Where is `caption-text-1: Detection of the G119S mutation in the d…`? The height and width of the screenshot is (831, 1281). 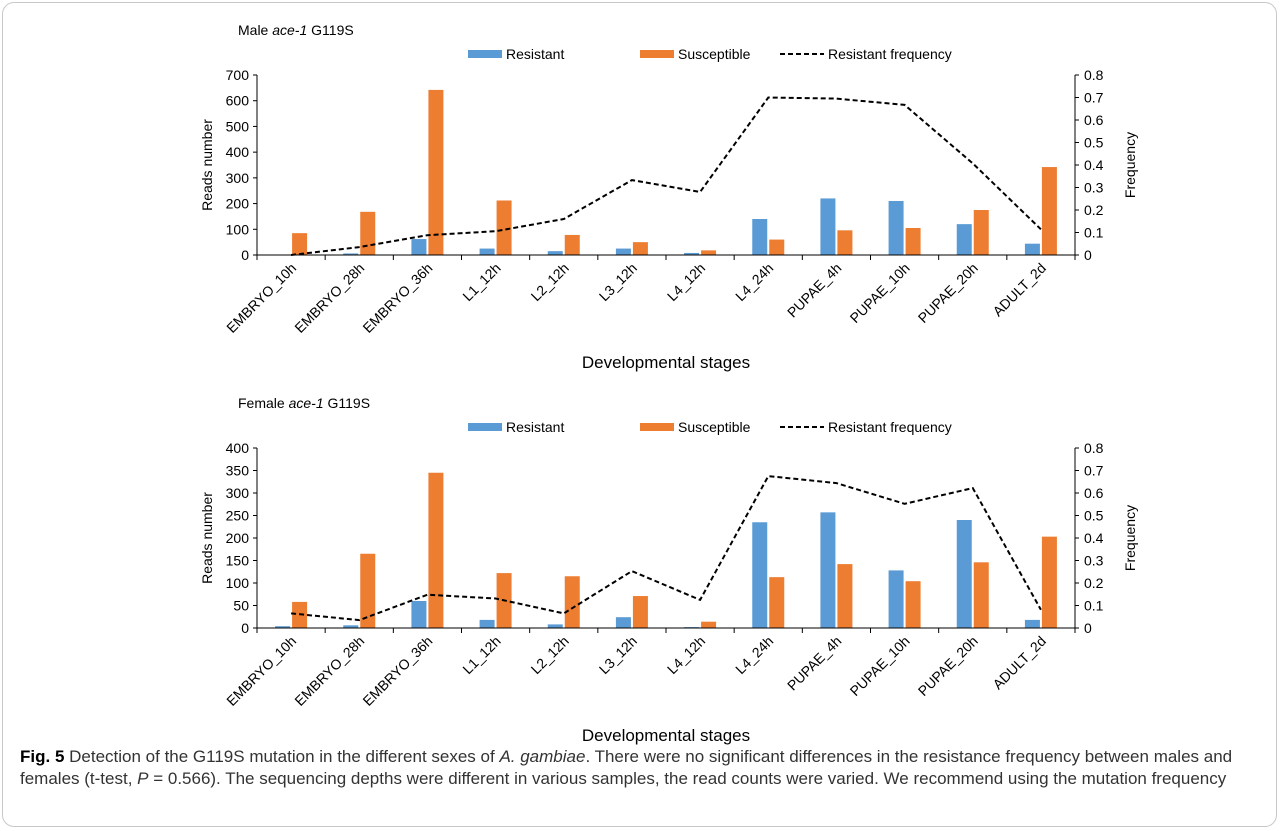 caption-text-1: Detection of the G119S mutation in the d… is located at coordinates (282, 756).